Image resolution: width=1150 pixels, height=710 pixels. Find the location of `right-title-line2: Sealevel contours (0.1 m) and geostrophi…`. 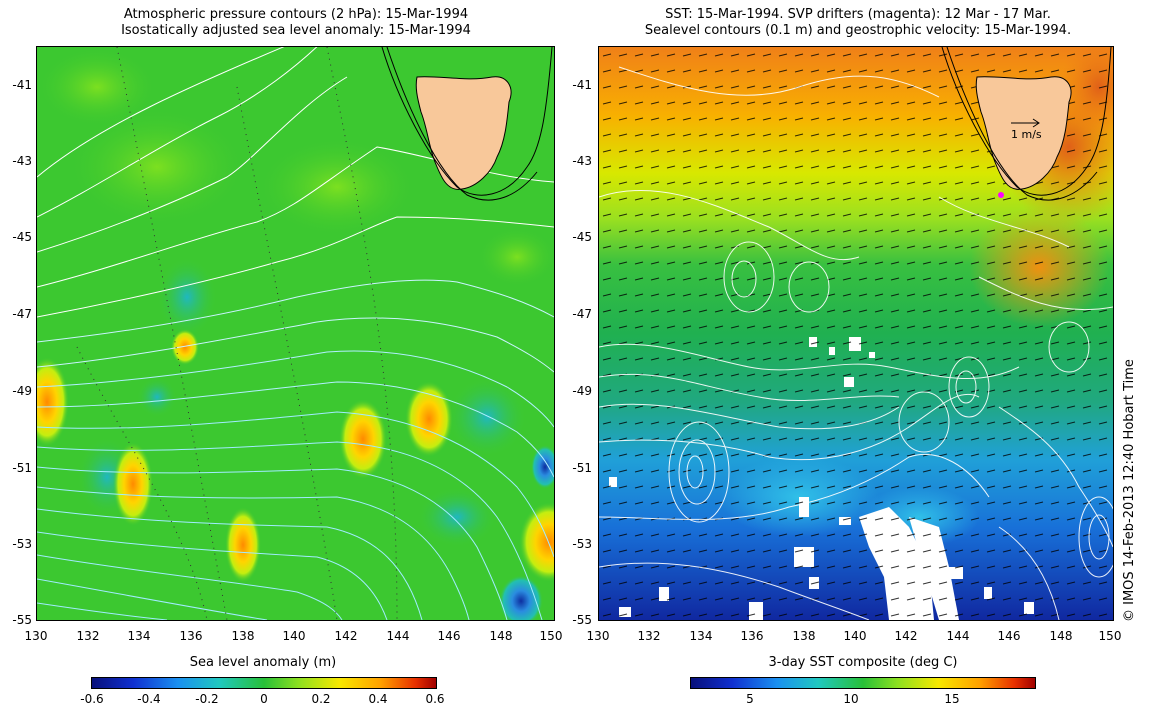

right-title-line2: Sealevel contours (0.1 m) and geostrophi… is located at coordinates (858, 30).